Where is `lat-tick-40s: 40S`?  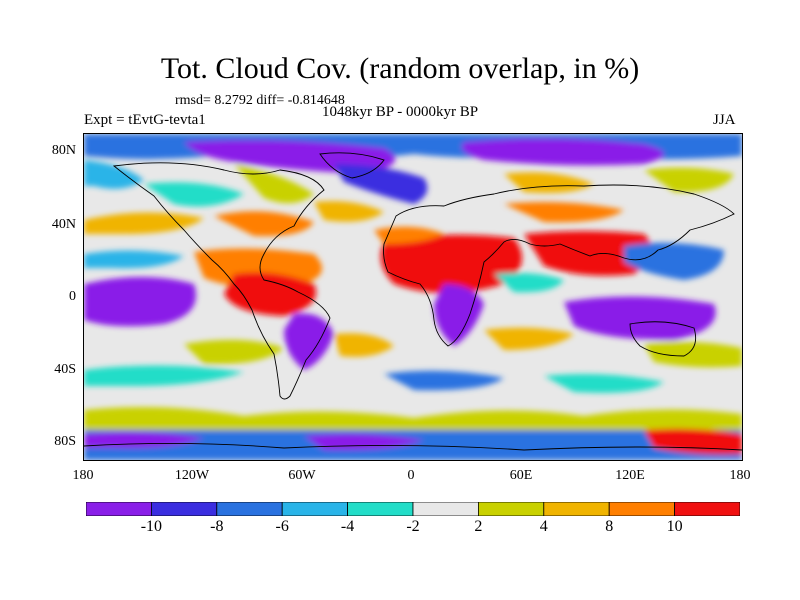
lat-tick-40s: 40S is located at coordinates (65, 369).